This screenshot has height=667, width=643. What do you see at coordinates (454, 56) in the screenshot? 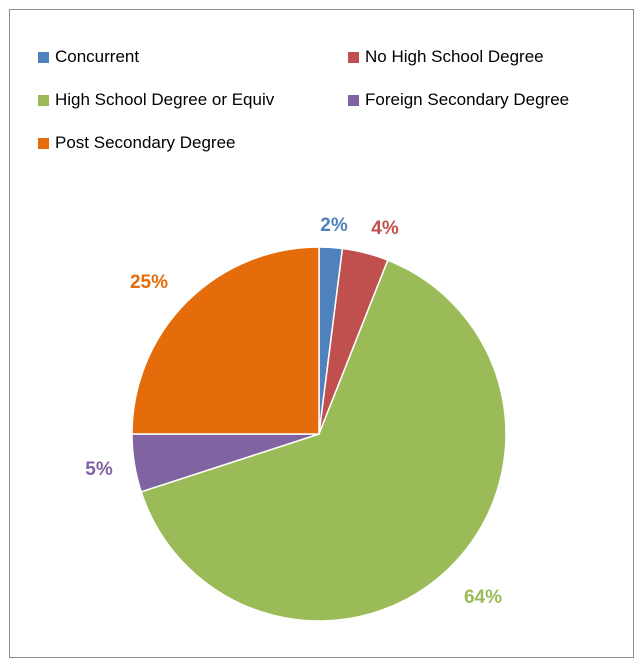
I see `legend-label-no-high-school-degree: No High School Degree` at bounding box center [454, 56].